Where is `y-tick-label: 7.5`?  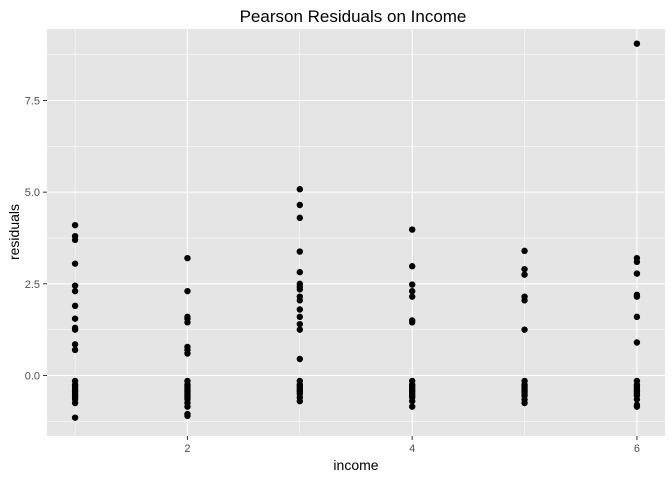 y-tick-label: 7.5 is located at coordinates (32, 102).